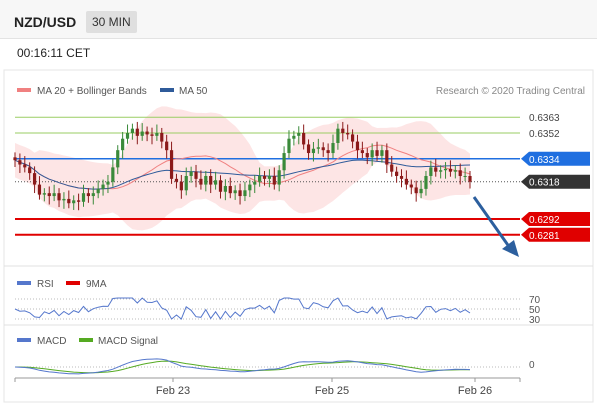  What do you see at coordinates (193, 91) in the screenshot?
I see `legend-ma50: MA 50` at bounding box center [193, 91].